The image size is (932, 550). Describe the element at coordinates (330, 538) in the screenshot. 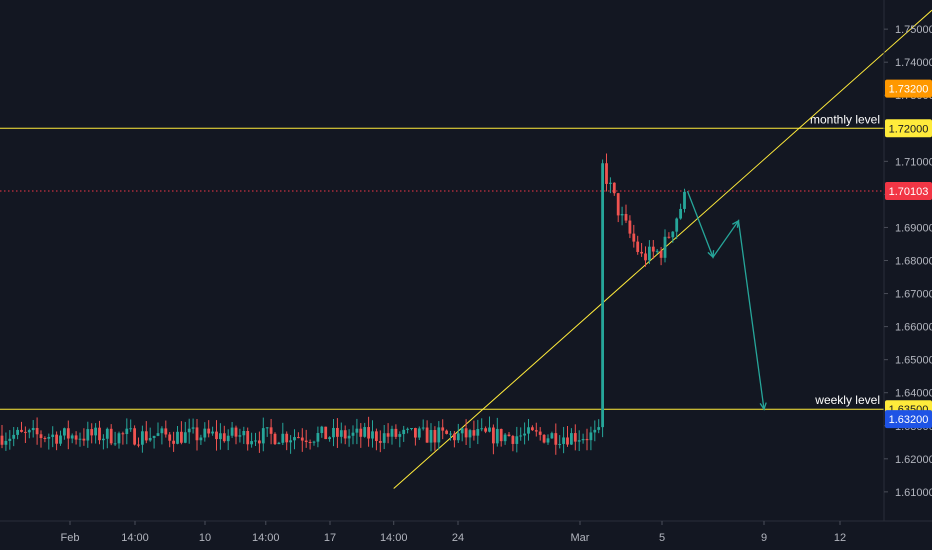

I see `time-axis-tick: 17` at that location.